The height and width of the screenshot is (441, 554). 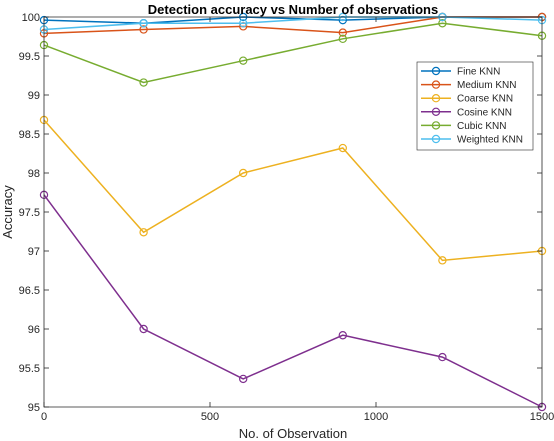 What do you see at coordinates (34, 252) in the screenshot?
I see `y-tick-label: 97` at bounding box center [34, 252].